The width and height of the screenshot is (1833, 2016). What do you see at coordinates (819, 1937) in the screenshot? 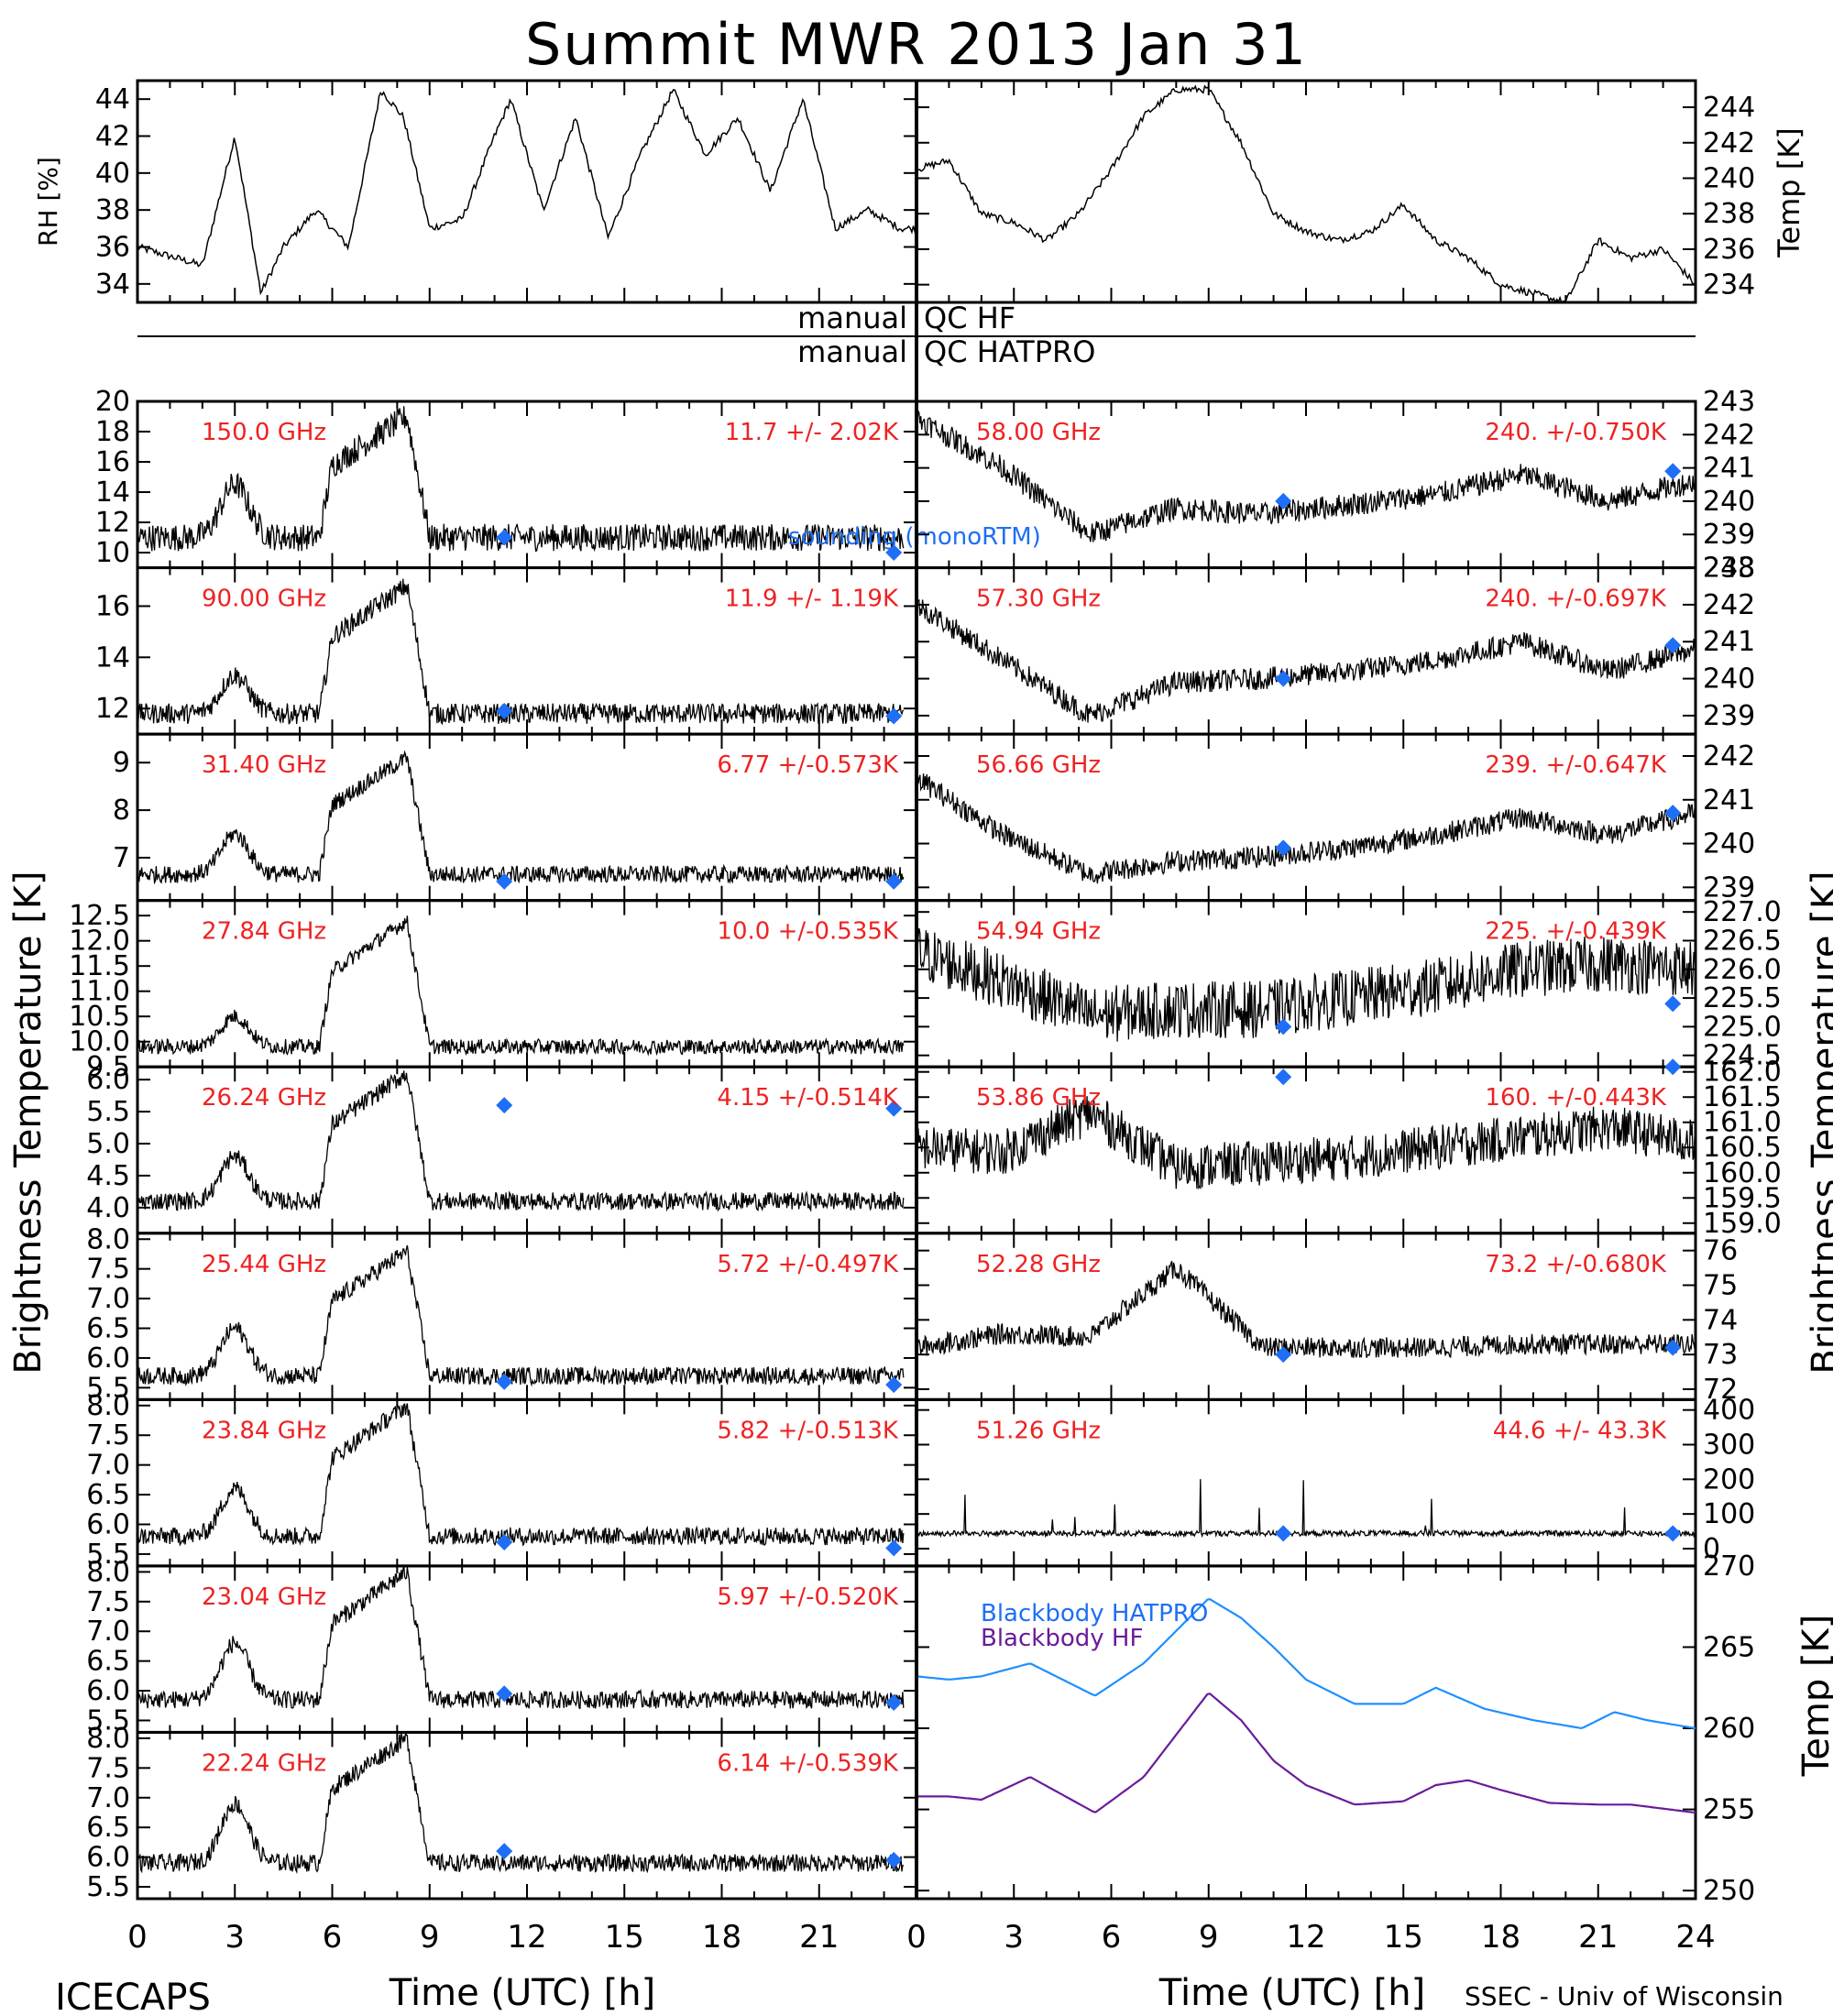
I see `xtick-label-left: 21` at bounding box center [819, 1937].